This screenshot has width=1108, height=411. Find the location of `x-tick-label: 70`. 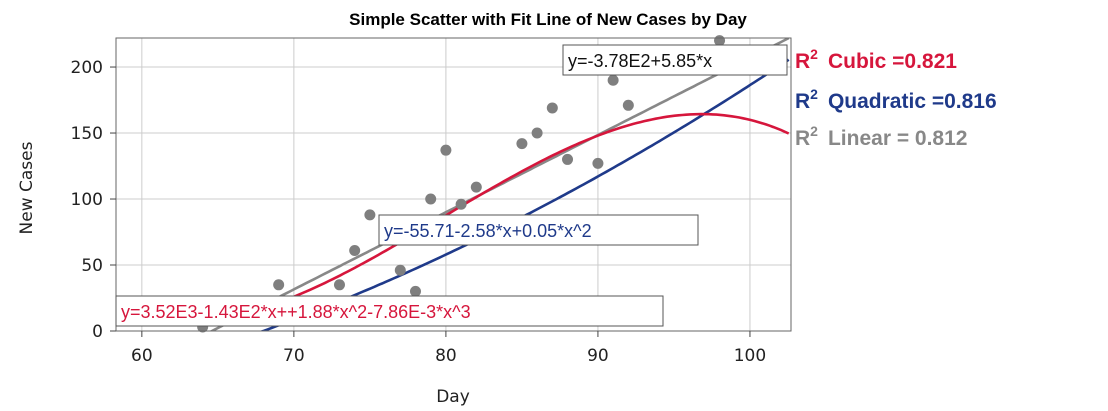

x-tick-label: 70 is located at coordinates (294, 356).